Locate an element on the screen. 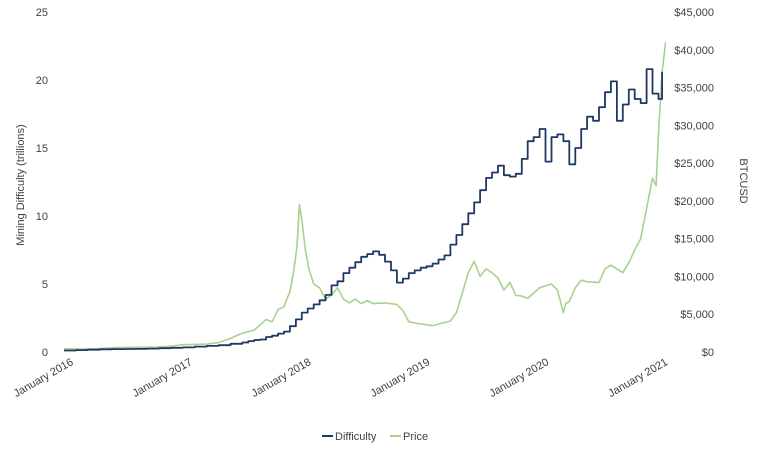 Image resolution: width=775 pixels, height=449 pixels. y-tick-label-0: 0 is located at coordinates (45, 353).